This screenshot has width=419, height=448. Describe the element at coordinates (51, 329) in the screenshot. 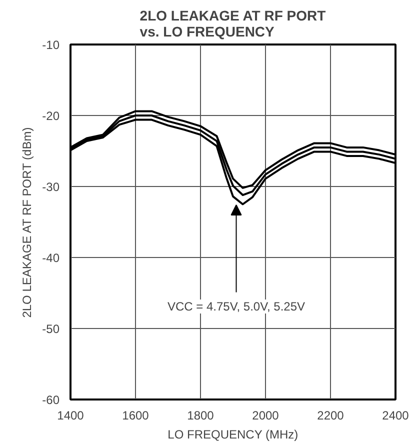

I see `y-tick-label: -50` at that location.